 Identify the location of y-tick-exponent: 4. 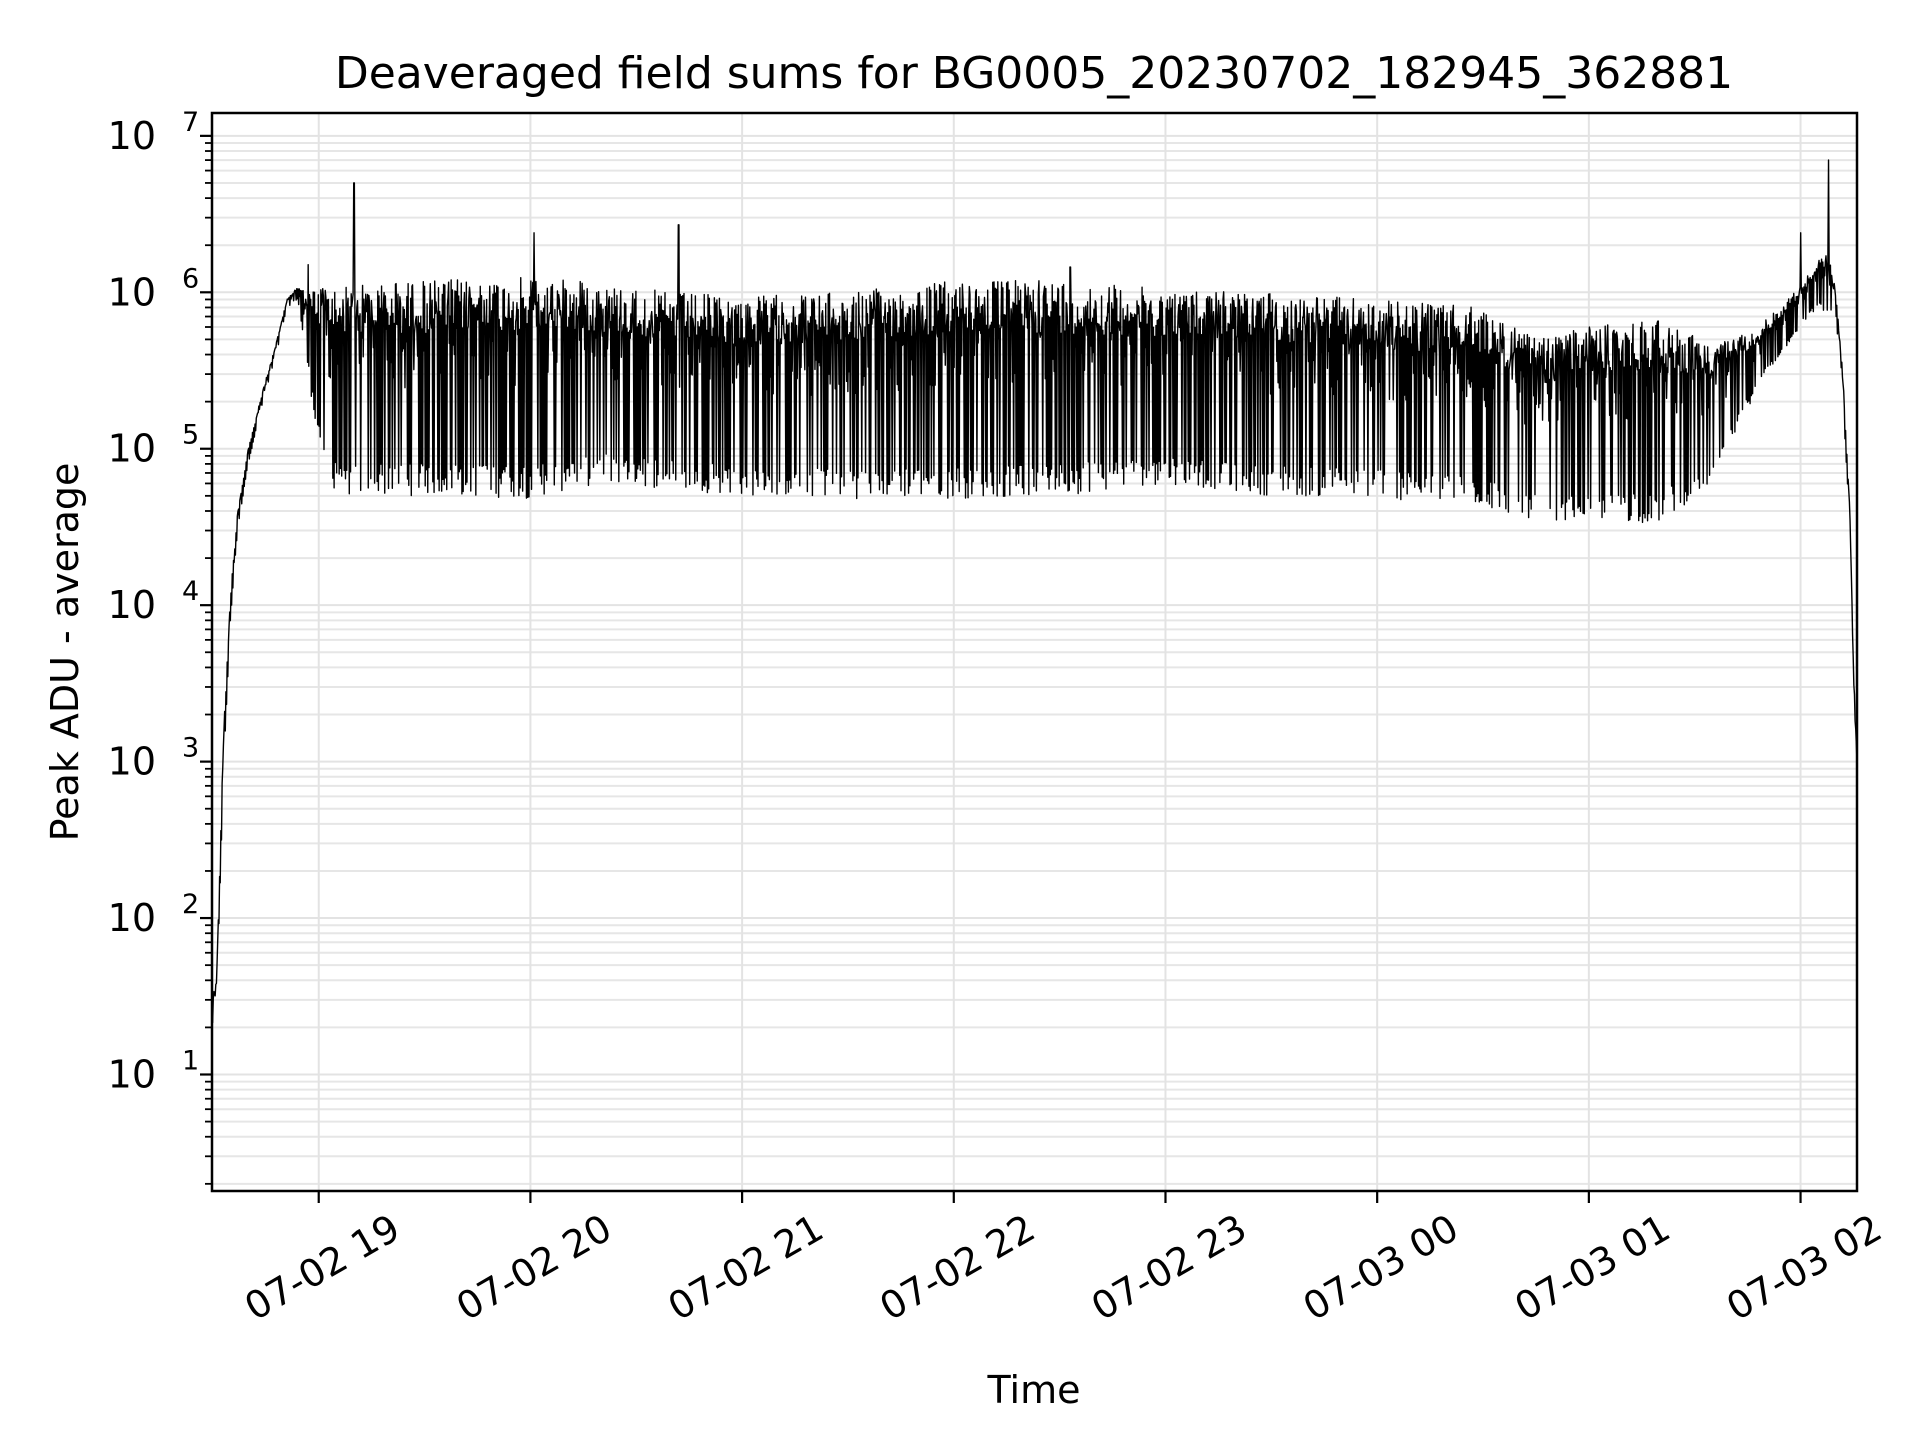
(190, 591).